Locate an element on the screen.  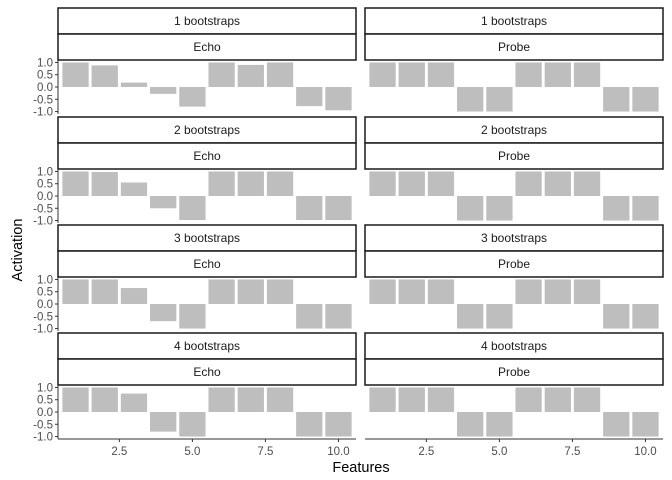
panel: 4 bootstraps Probe is located at coordinates (514, 384).